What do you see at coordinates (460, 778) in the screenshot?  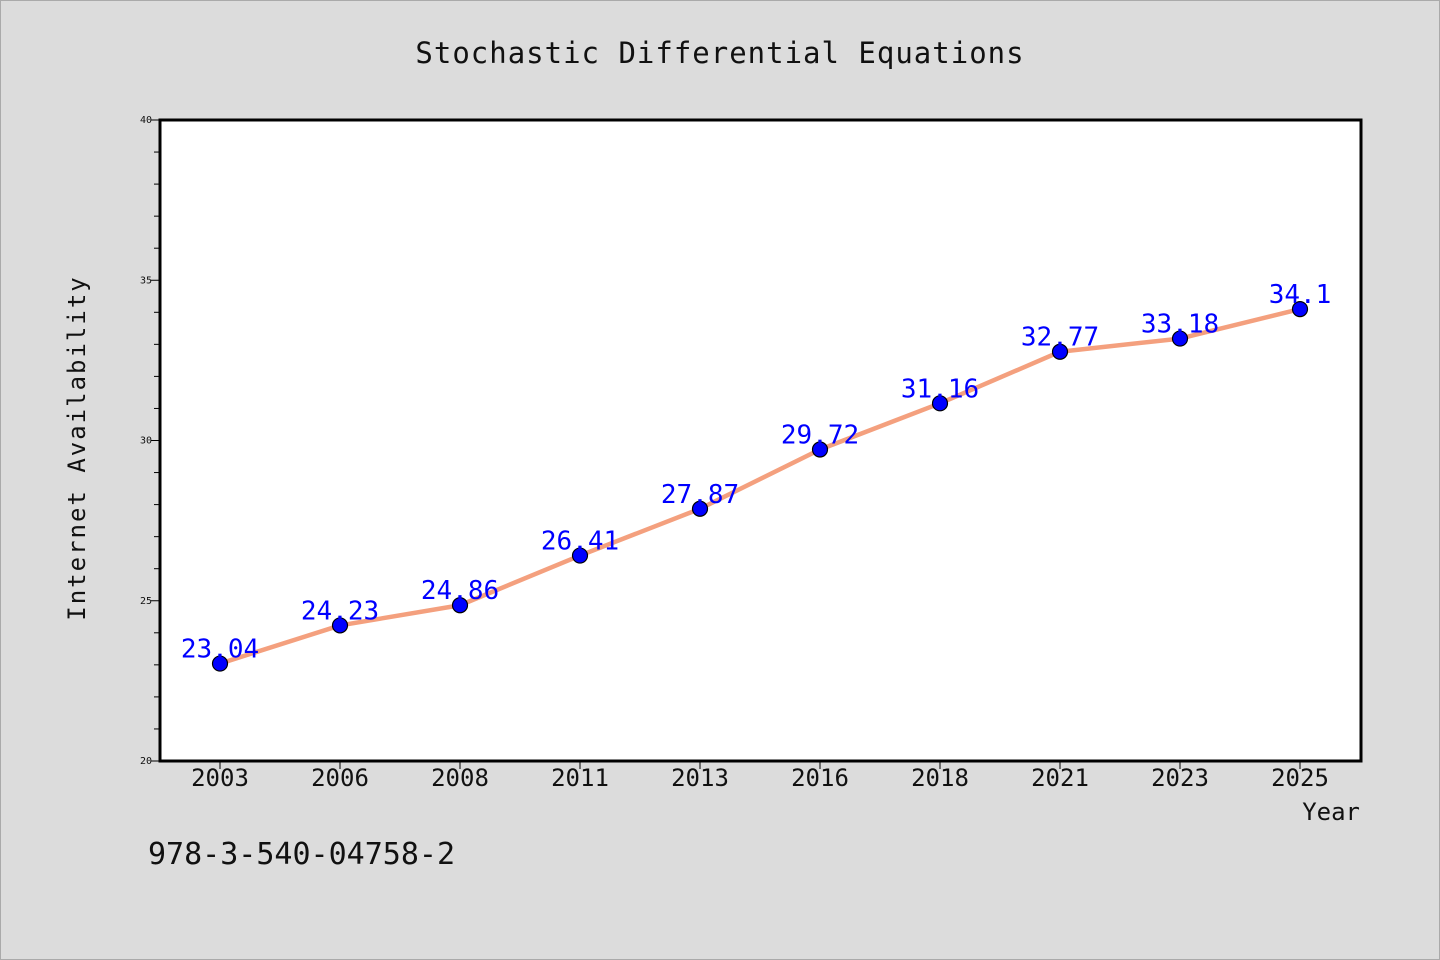 I see `x-tick-label: 2008` at bounding box center [460, 778].